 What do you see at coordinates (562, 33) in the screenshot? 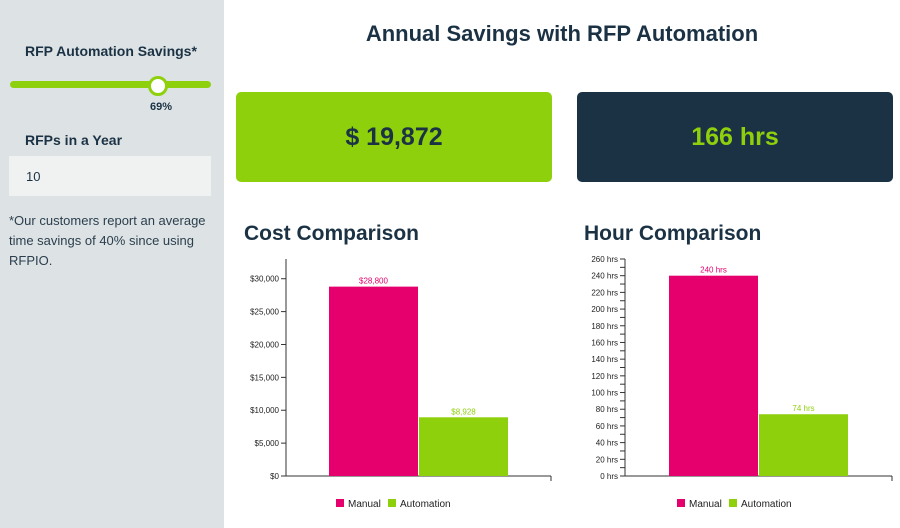
I see `page-title: Annual Savings with RFP Automation` at bounding box center [562, 33].